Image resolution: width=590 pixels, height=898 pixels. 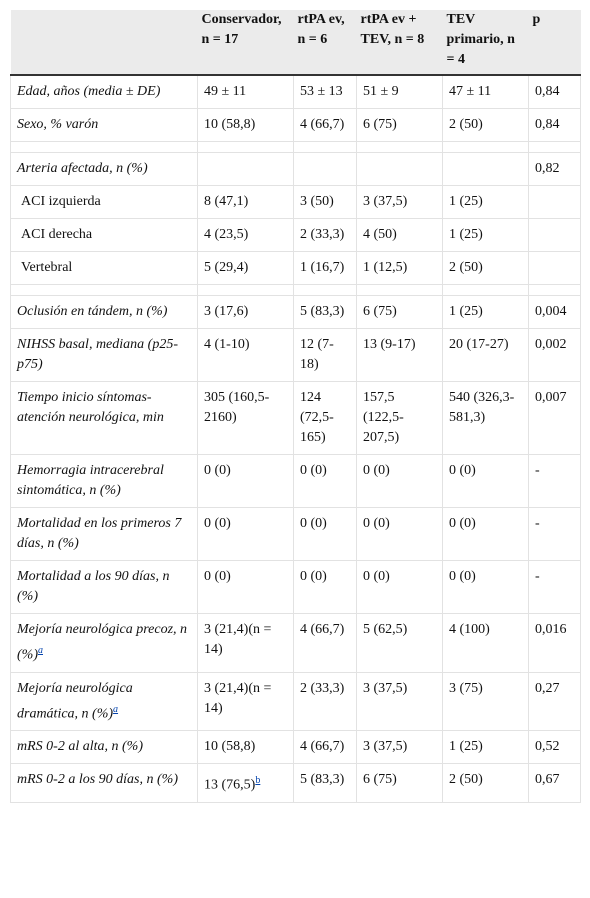 What do you see at coordinates (47, 267) in the screenshot?
I see `cell-text: Vertebral` at bounding box center [47, 267].